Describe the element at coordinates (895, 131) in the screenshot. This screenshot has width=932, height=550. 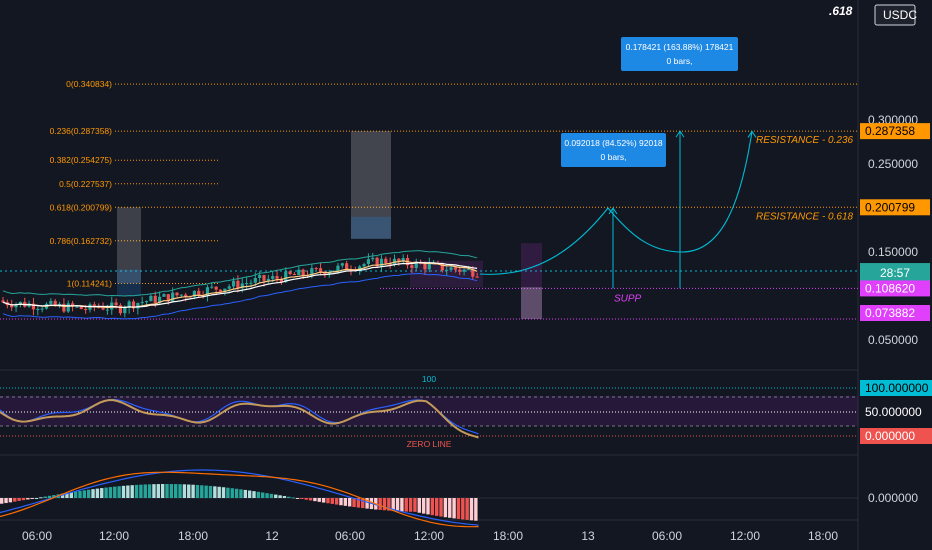
I see `price-tag: 0.287358` at that location.